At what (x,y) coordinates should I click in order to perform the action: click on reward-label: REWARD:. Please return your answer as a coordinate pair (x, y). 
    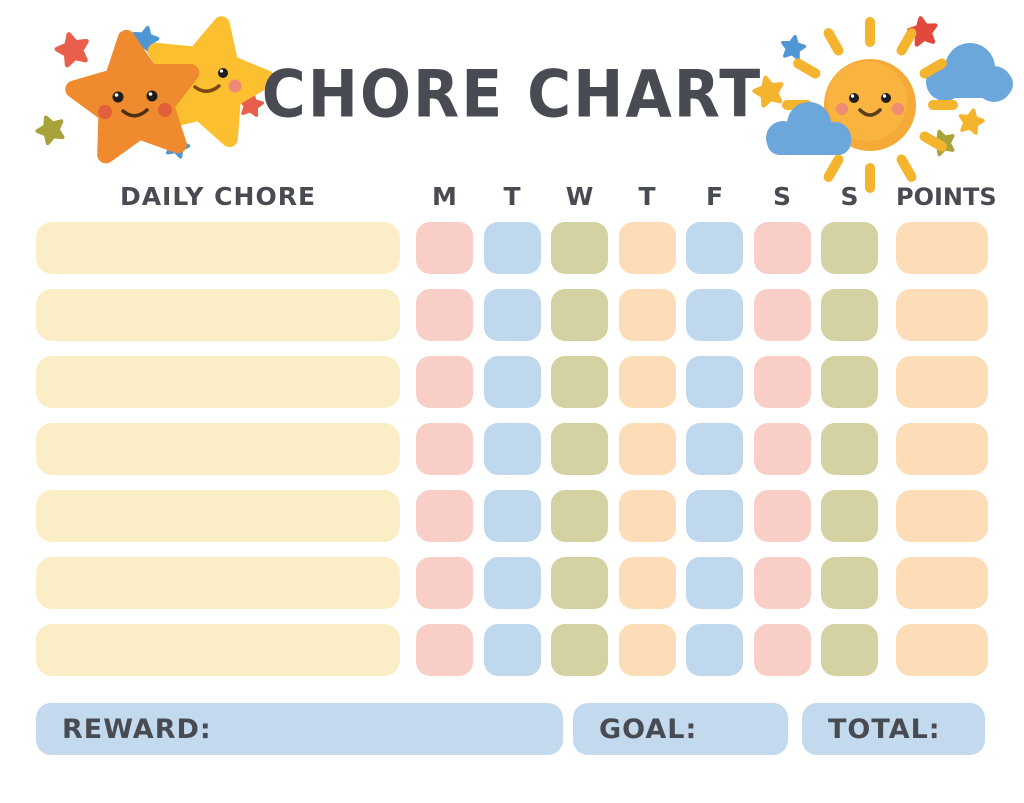
    Looking at the image, I should click on (137, 729).